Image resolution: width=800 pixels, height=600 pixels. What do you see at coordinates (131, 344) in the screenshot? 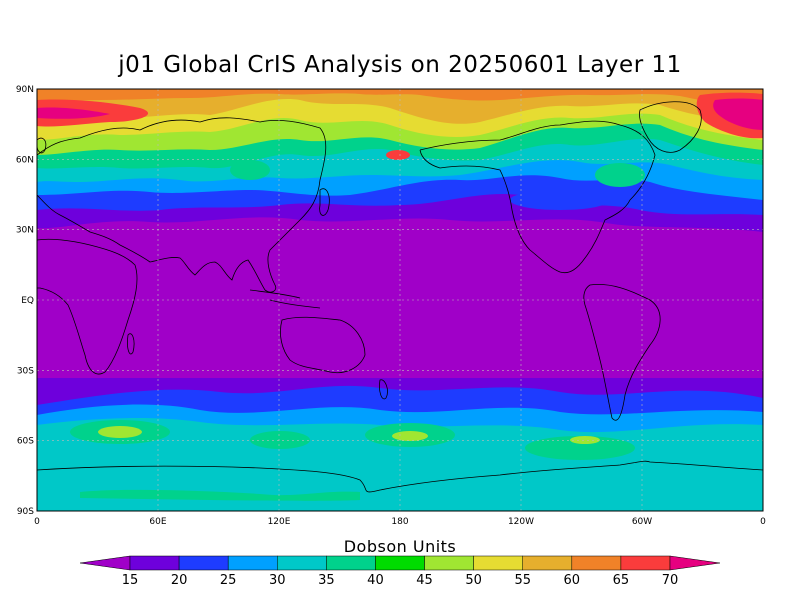
I see `coastline-madagascar` at bounding box center [131, 344].